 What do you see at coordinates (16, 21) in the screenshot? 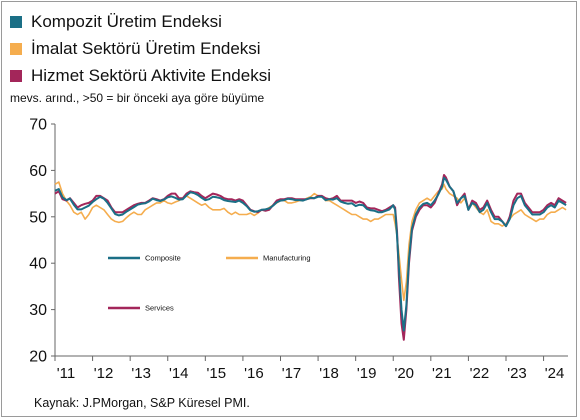
I see `legend-swatch-composite` at bounding box center [16, 21].